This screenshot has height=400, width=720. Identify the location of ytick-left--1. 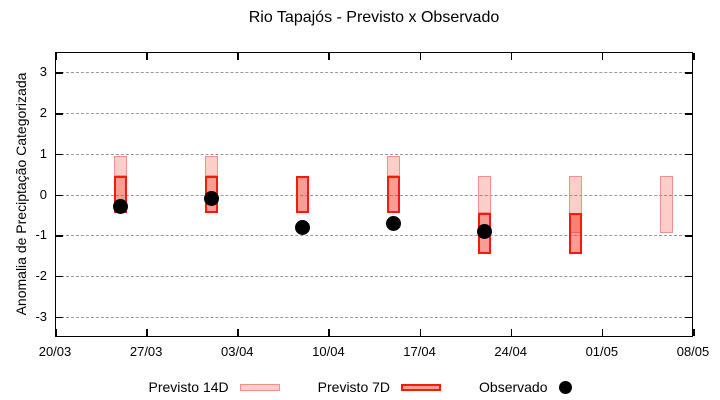
(59, 236).